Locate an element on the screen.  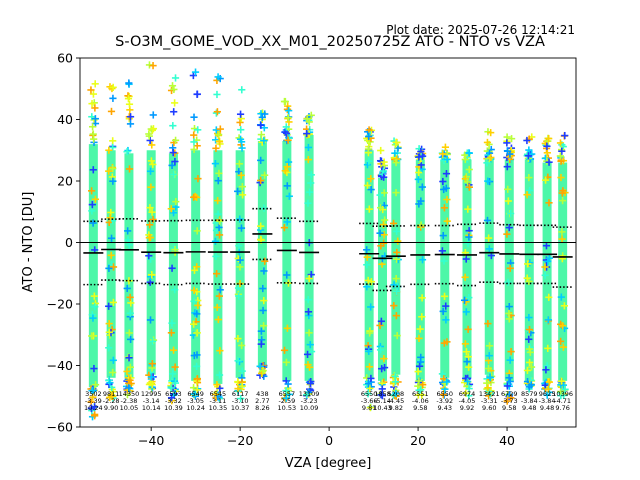
bin-mean-label: -2.59 is located at coordinates (286, 401).